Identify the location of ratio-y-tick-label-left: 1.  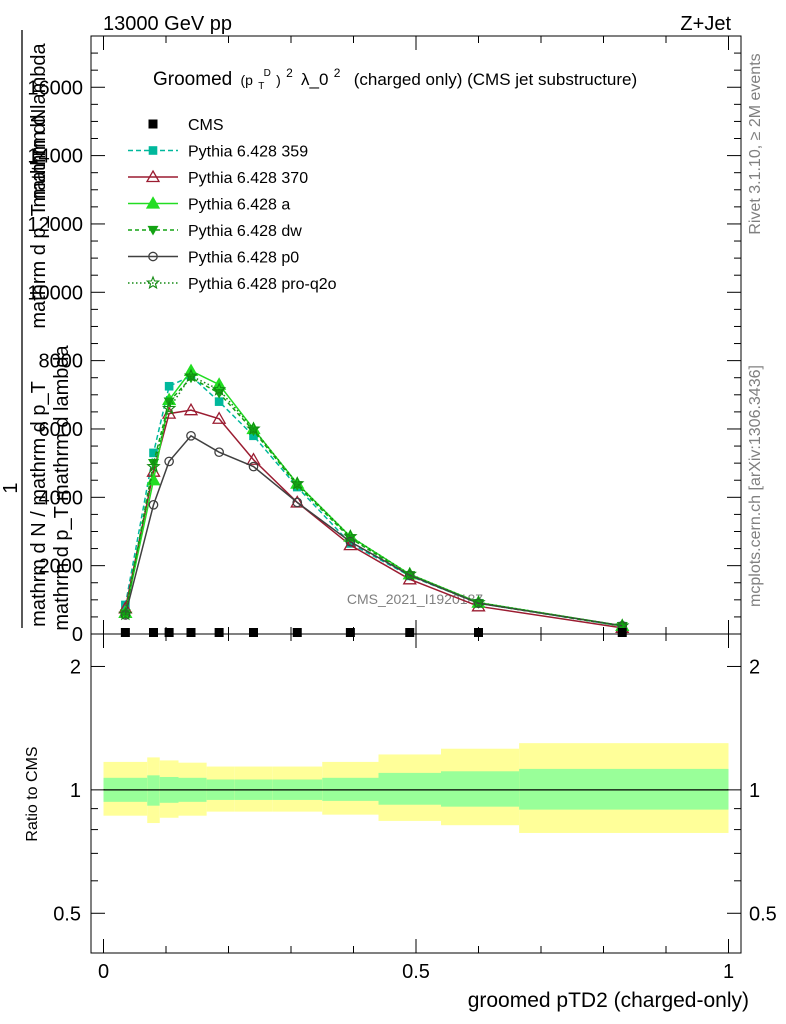
(75, 791).